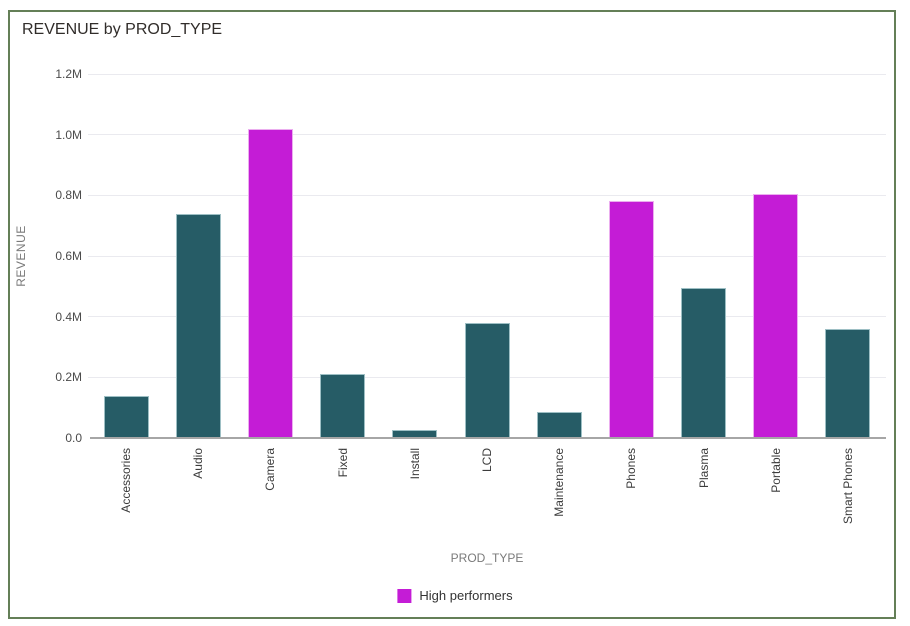 This screenshot has height=626, width=910. What do you see at coordinates (343, 406) in the screenshot?
I see `bar-fixed` at bounding box center [343, 406].